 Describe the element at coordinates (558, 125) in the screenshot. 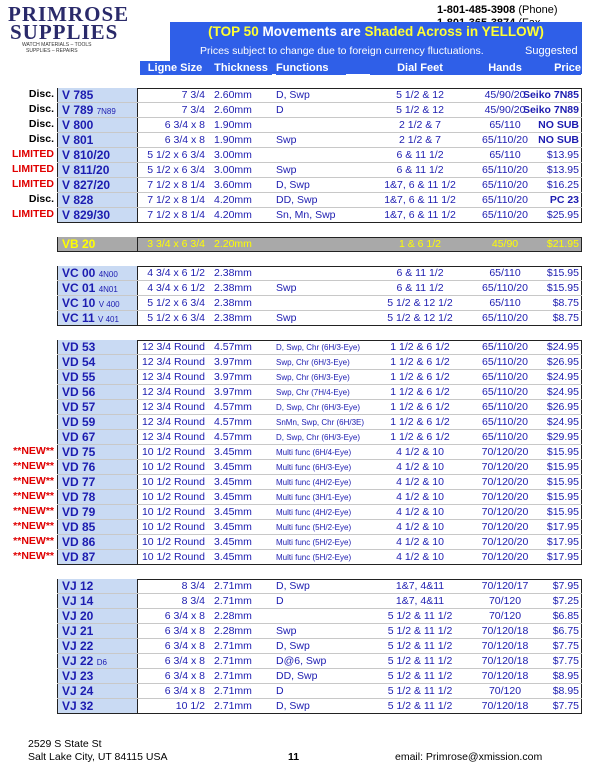

I see `price: NO SUB` at that location.